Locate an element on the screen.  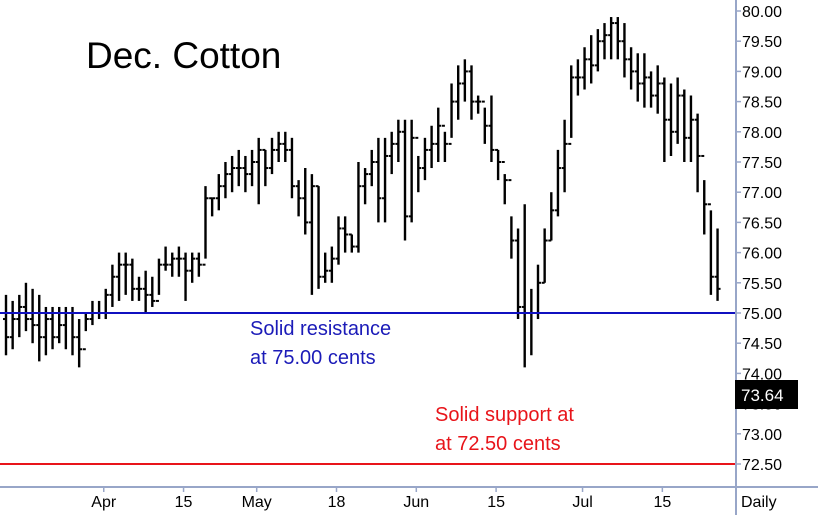
y-tick-label: 72.50 is located at coordinates (762, 465).